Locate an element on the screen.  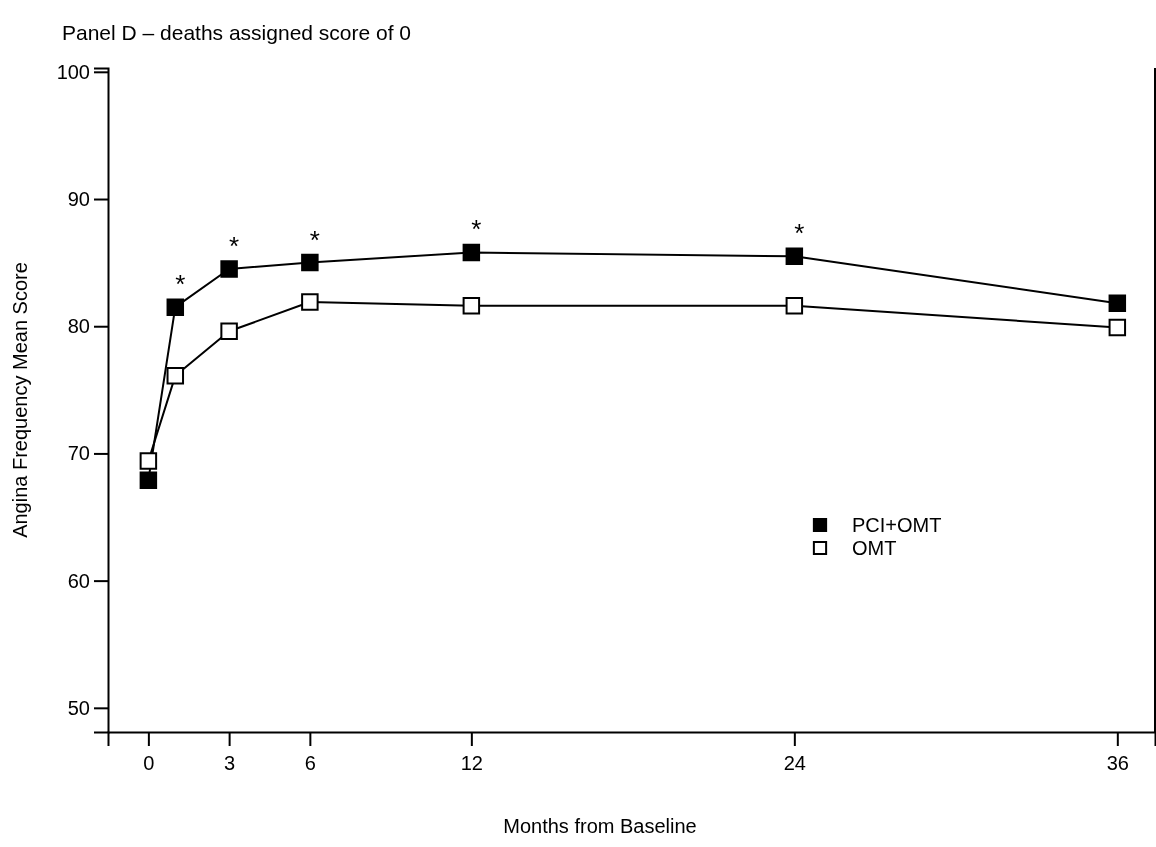
y-axis-title: Angina Frequency Mean Score is located at coordinates (20, 400).